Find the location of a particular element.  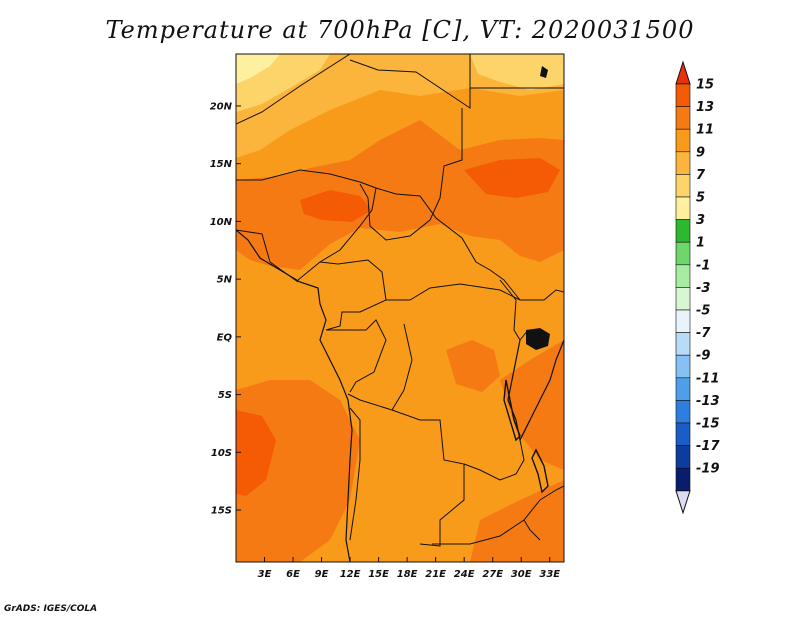

lon-tick-label: 27E is located at coordinates (492, 574).